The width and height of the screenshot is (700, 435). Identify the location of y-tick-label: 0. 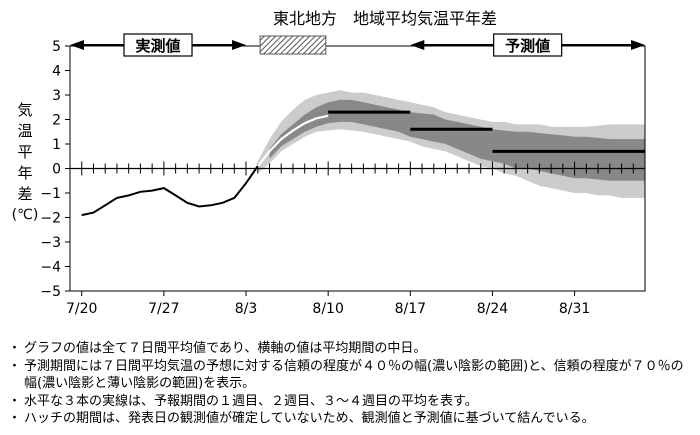
(56, 170).